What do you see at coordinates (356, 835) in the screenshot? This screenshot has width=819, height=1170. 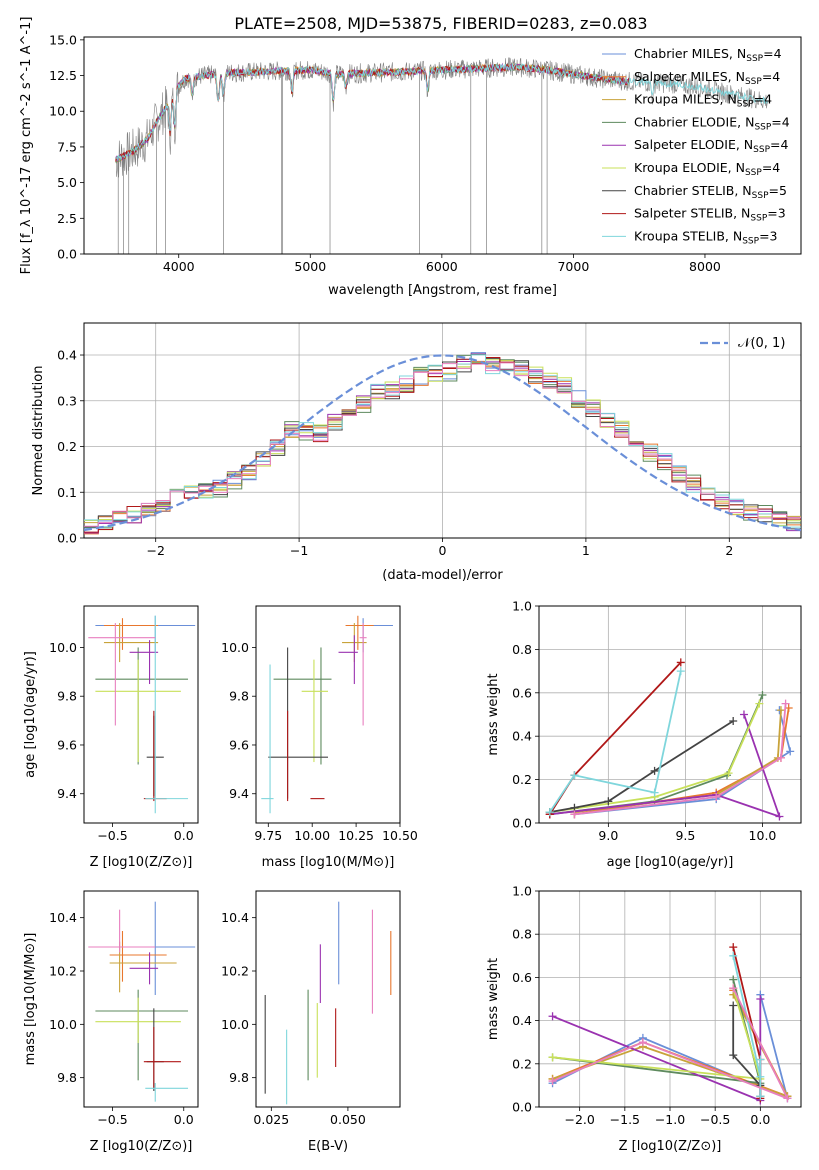 I see `x-tick-label: 10.25` at bounding box center [356, 835].